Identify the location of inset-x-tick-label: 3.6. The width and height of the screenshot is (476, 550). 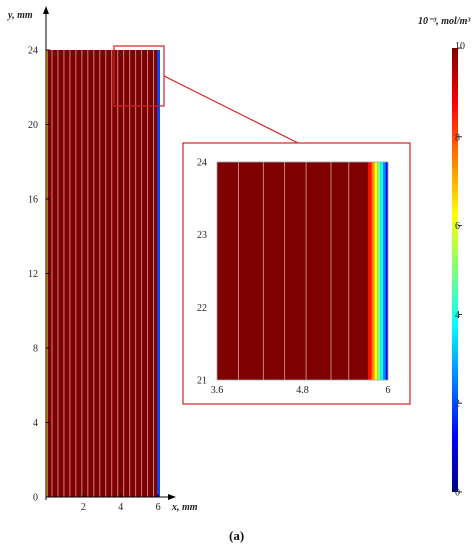
(217, 390).